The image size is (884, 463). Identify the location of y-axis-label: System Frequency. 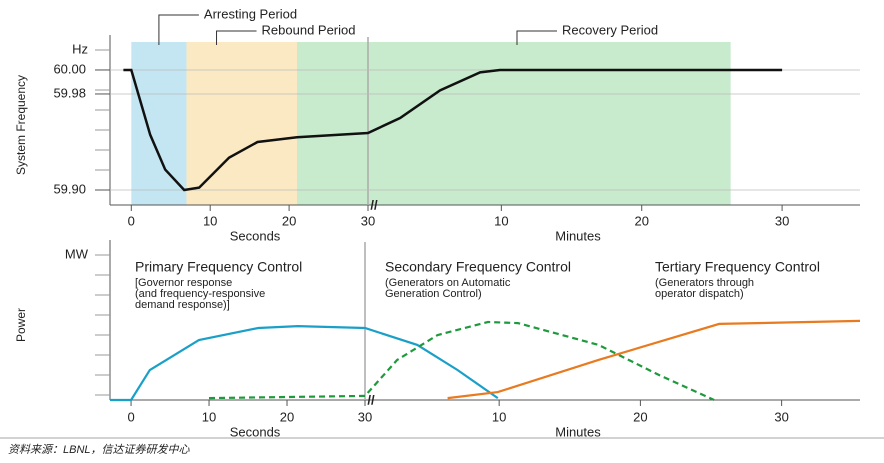
(21, 125).